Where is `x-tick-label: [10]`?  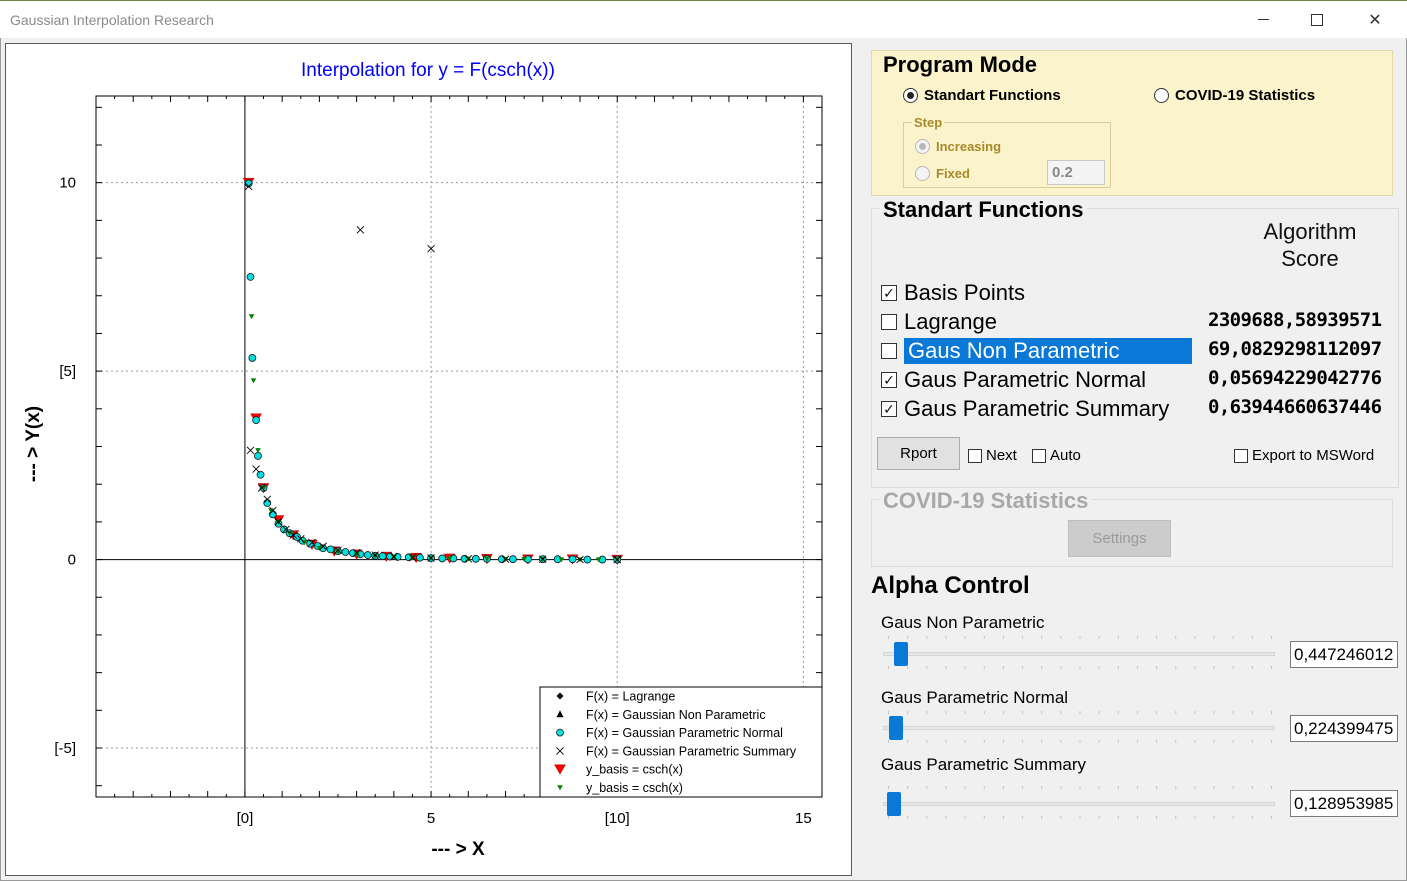 x-tick-label: [10] is located at coordinates (617, 818).